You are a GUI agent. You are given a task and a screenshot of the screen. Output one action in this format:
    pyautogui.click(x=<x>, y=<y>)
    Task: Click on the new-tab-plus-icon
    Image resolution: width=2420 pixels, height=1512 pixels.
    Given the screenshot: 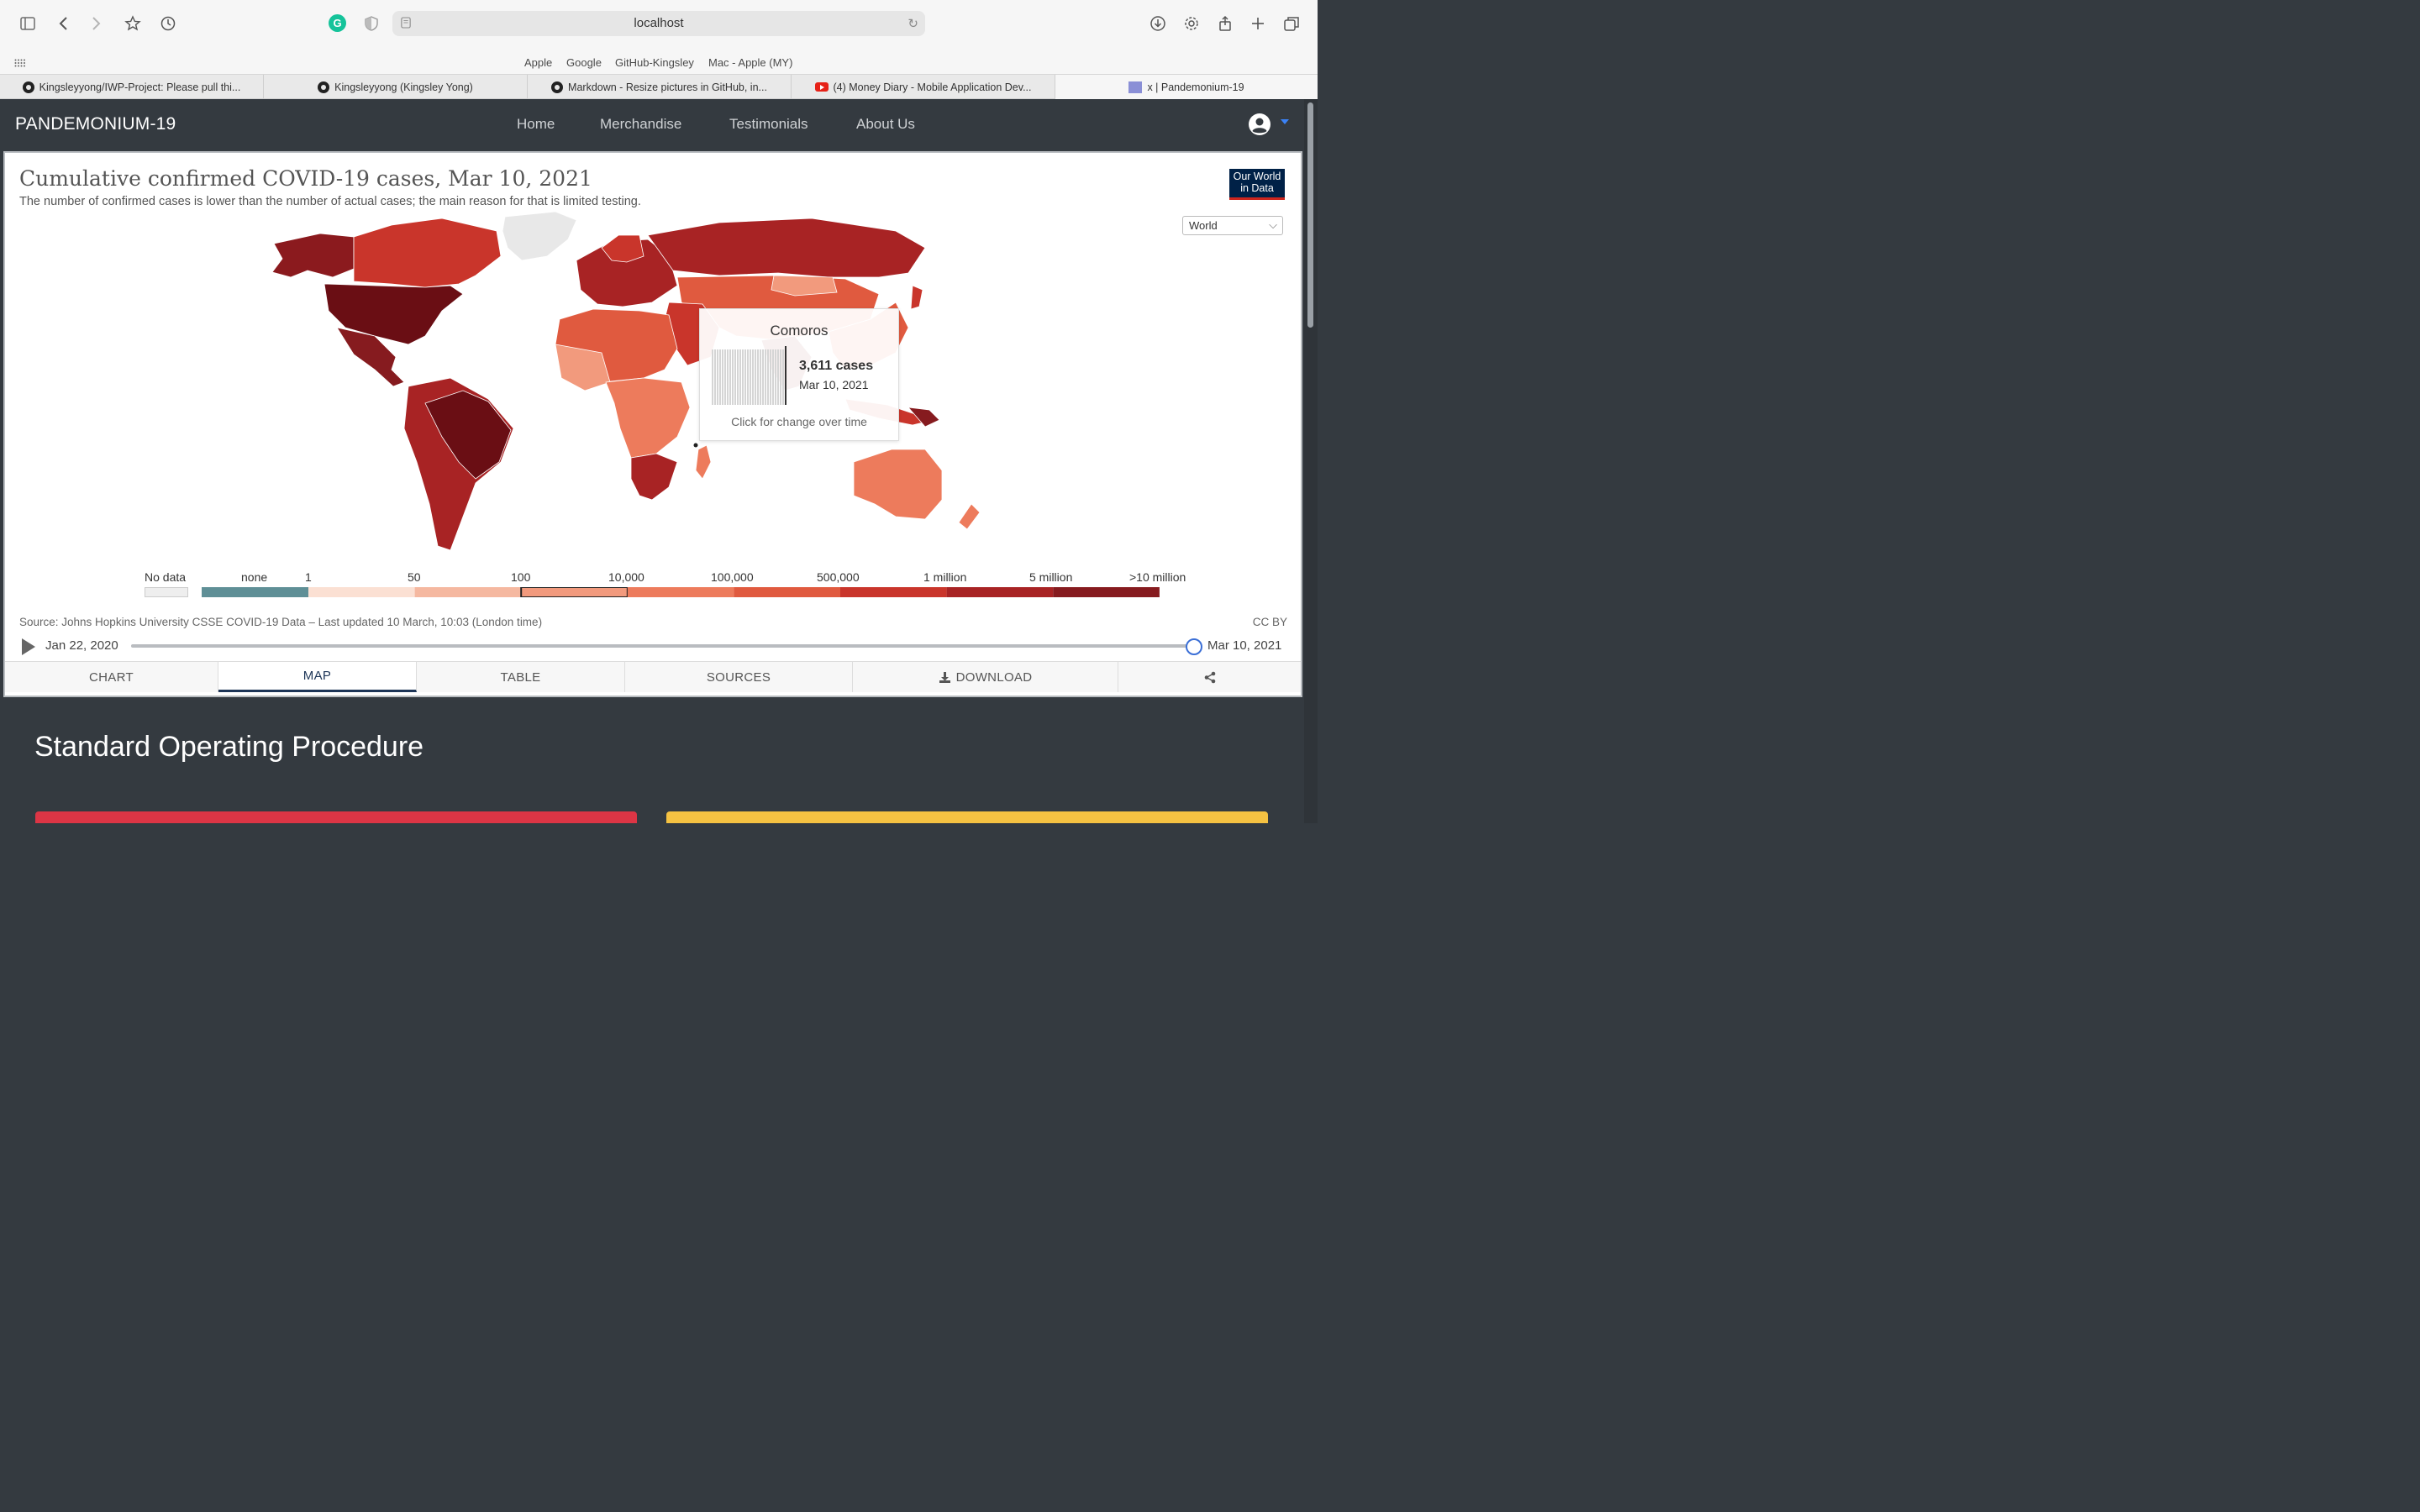 What is the action you would take?
    pyautogui.click(x=1258, y=23)
    